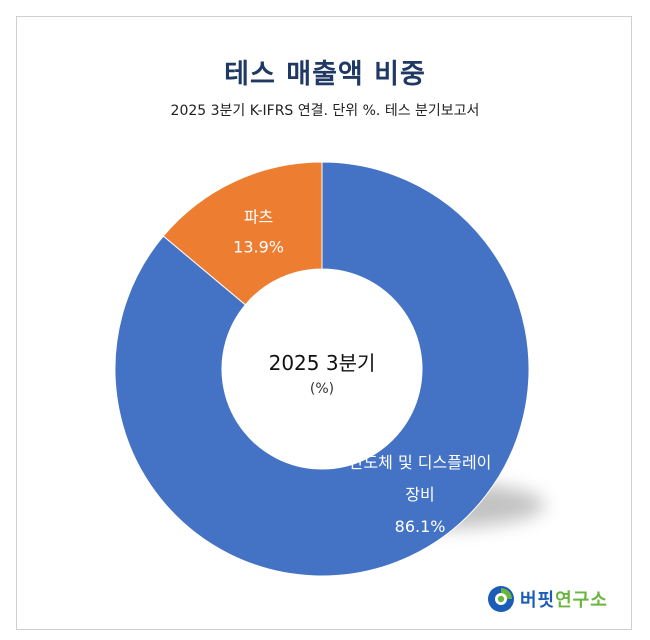 This screenshot has height=640, width=650. What do you see at coordinates (581, 600) in the screenshot?
I see `logo-text-part2: 연구소` at bounding box center [581, 600].